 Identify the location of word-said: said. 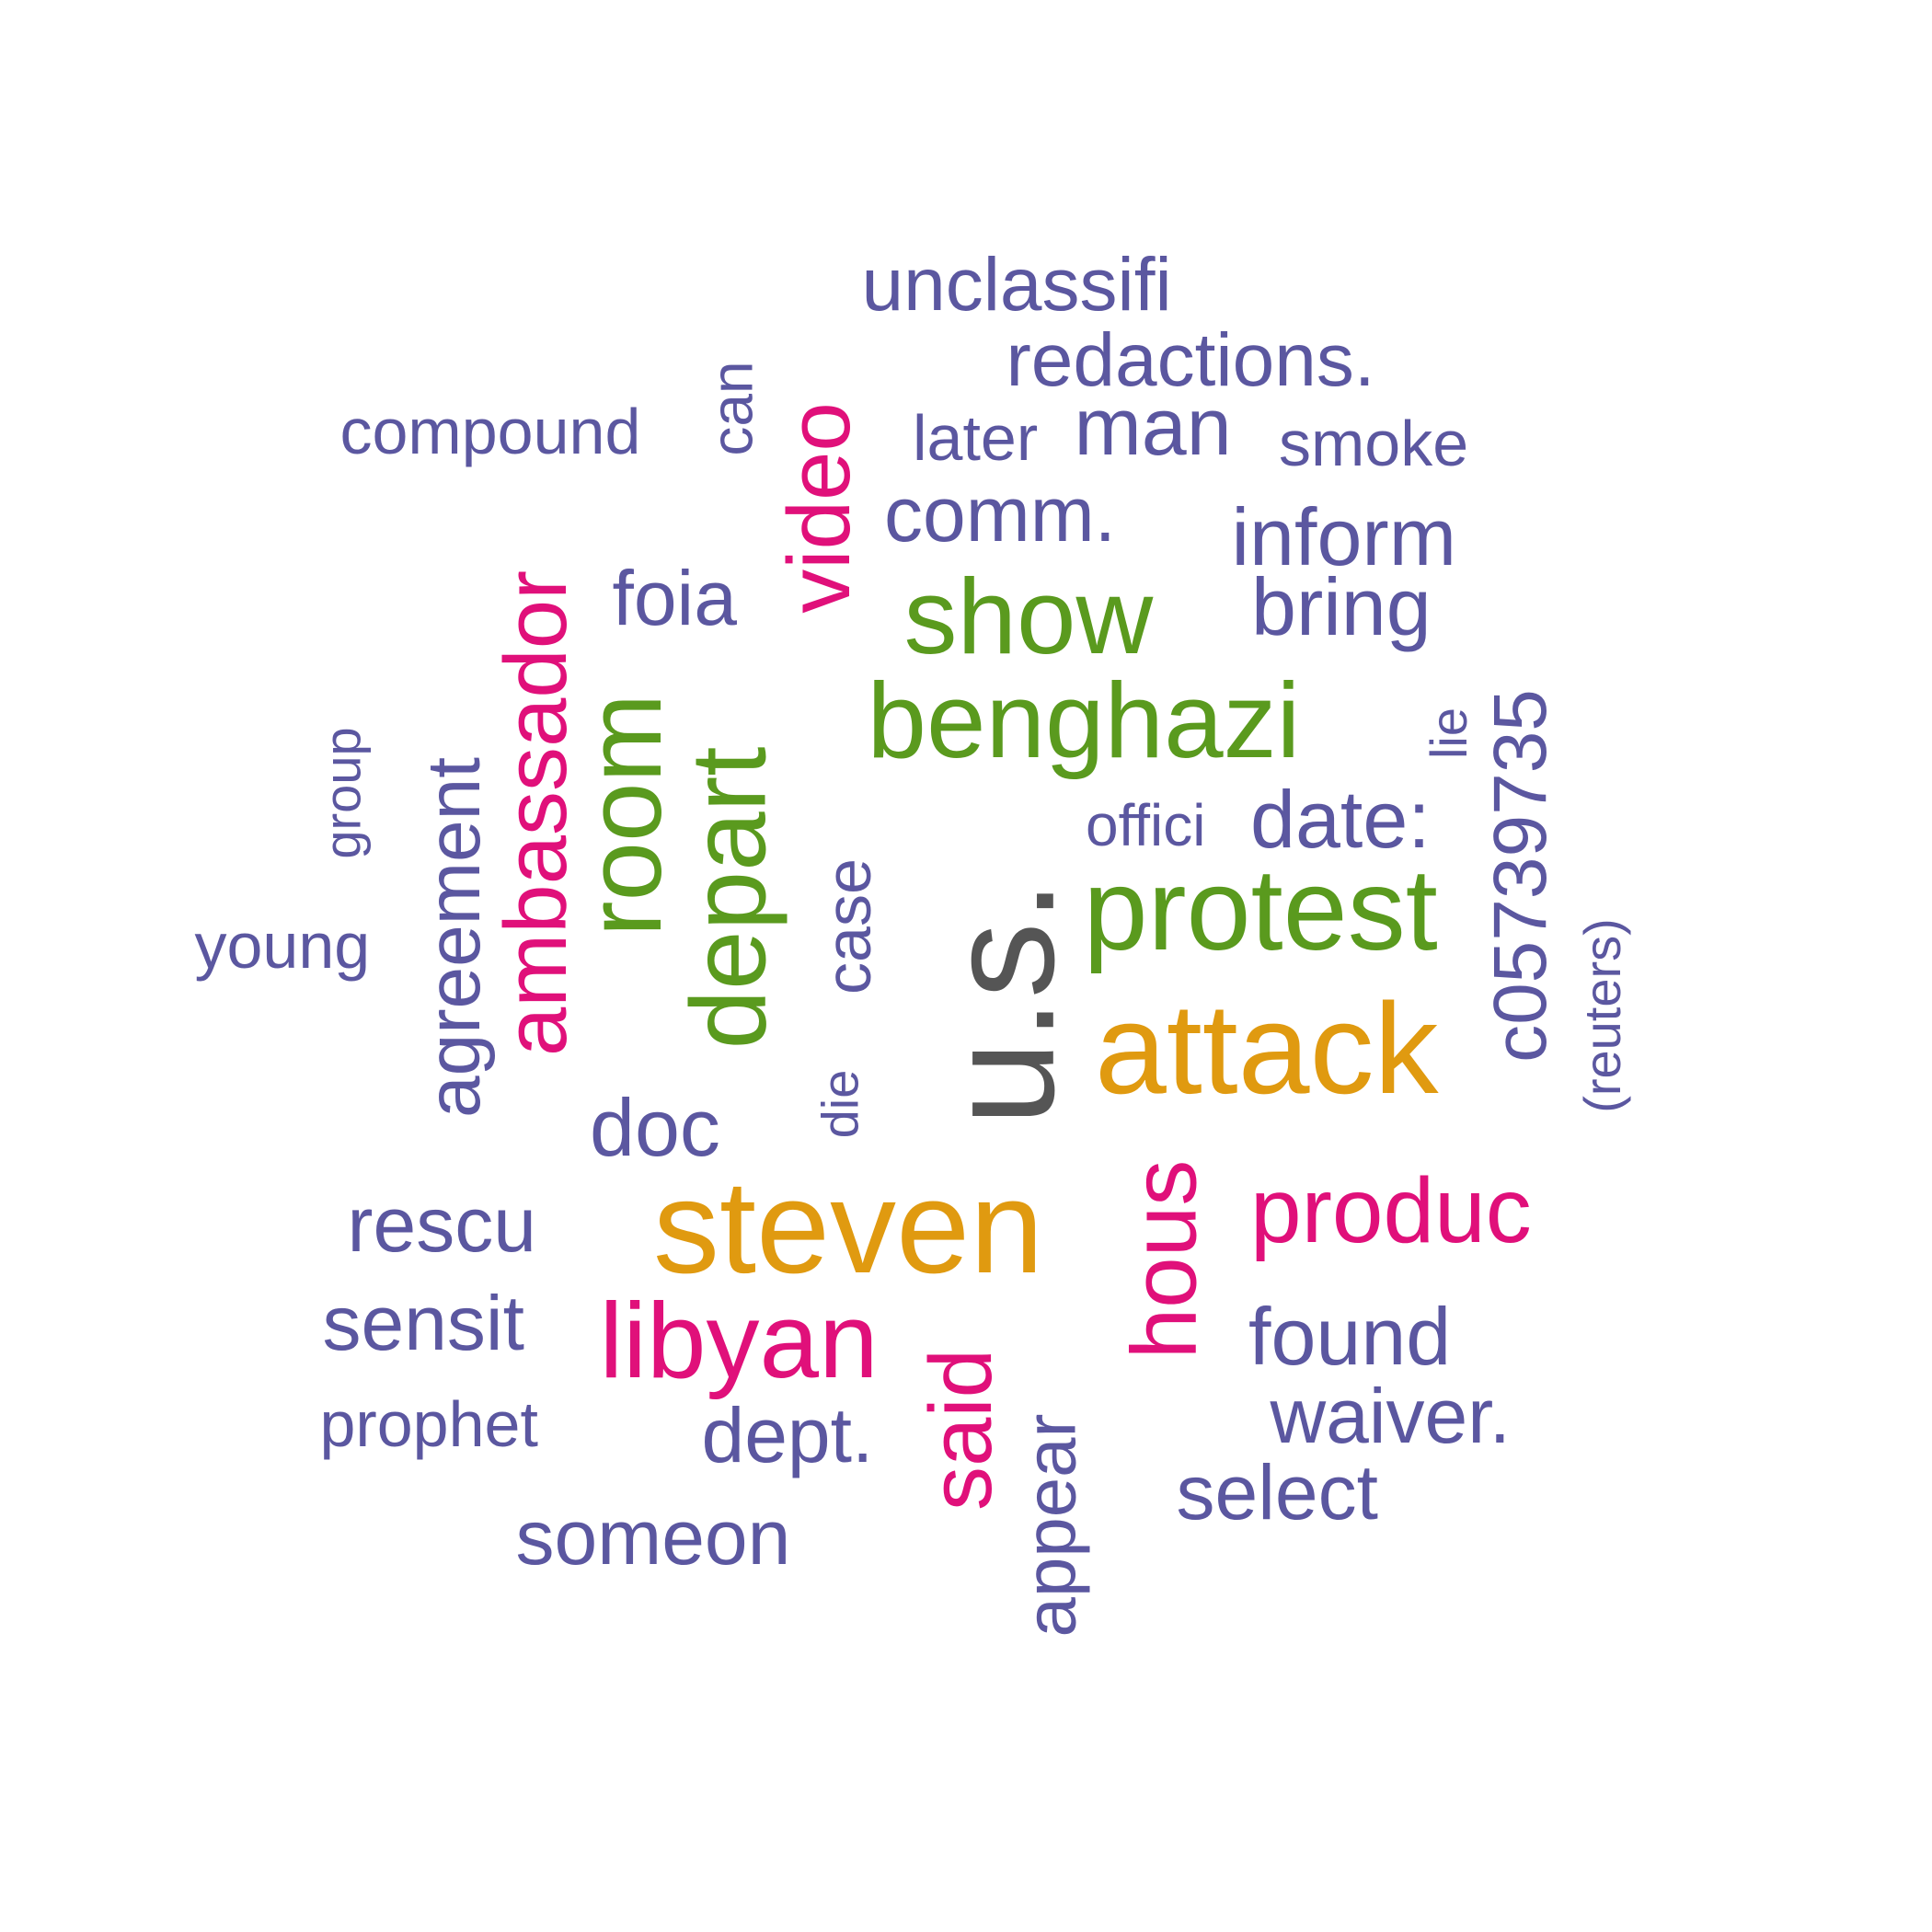
(961, 1430).